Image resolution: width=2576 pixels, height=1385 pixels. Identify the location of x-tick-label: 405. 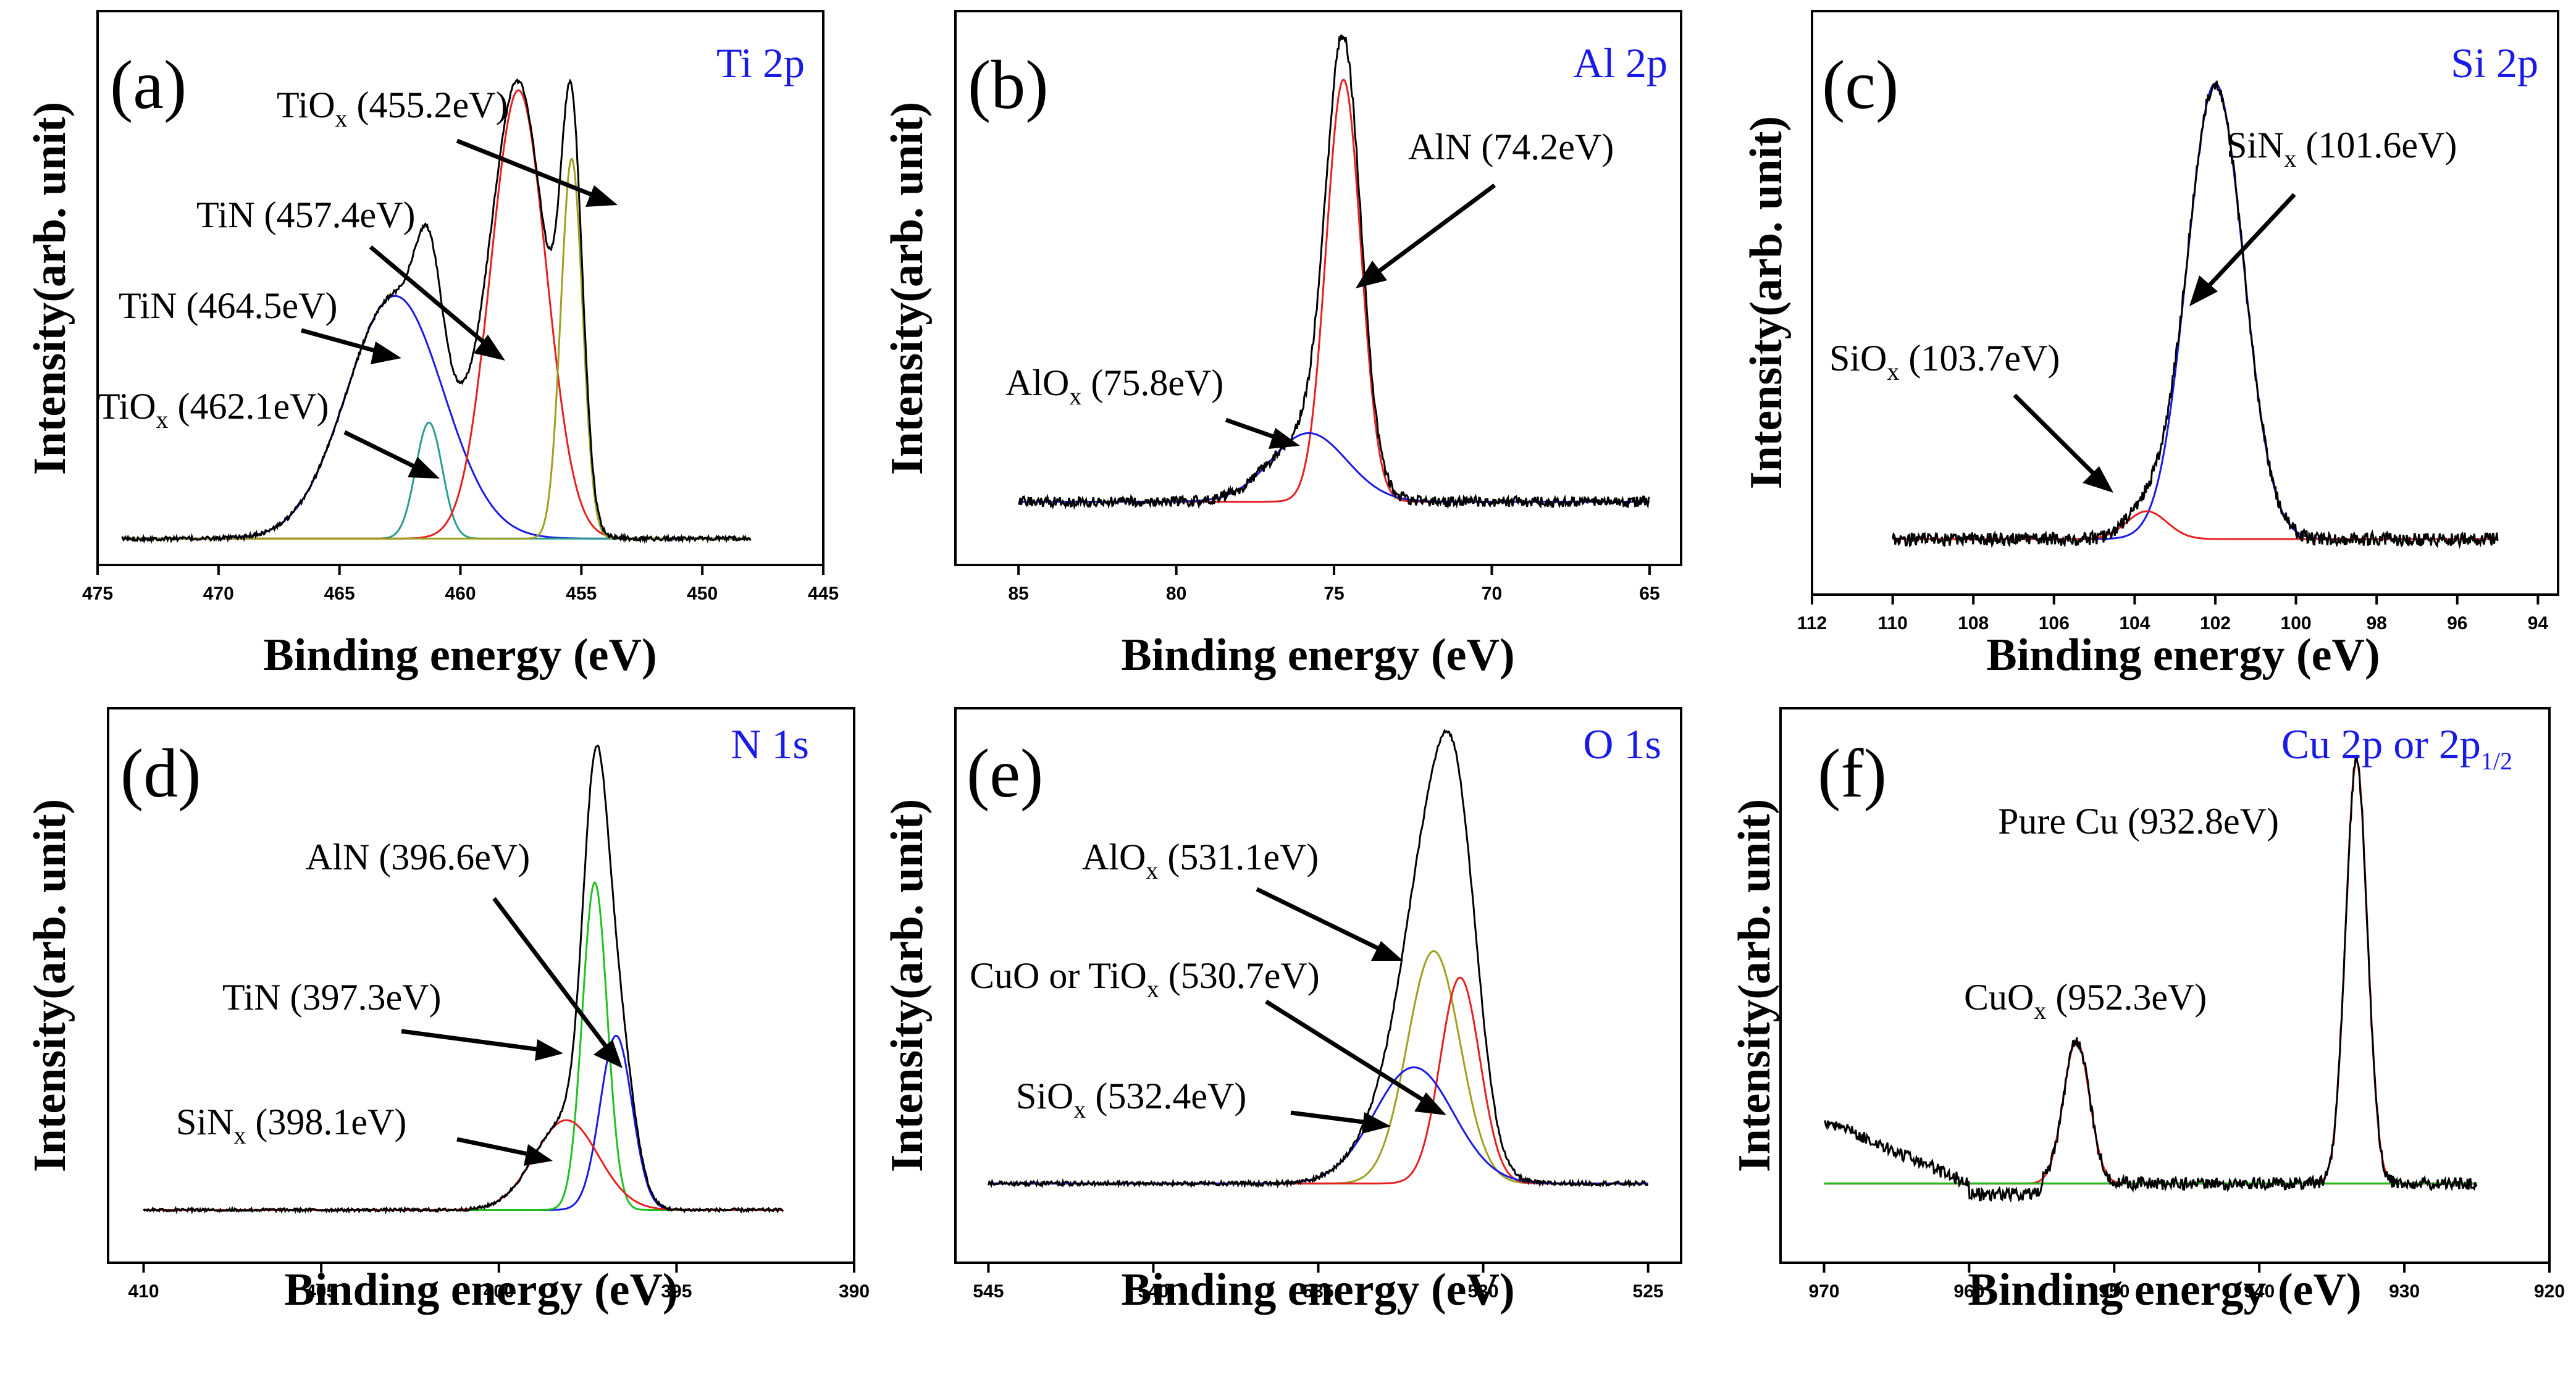
(321, 1291).